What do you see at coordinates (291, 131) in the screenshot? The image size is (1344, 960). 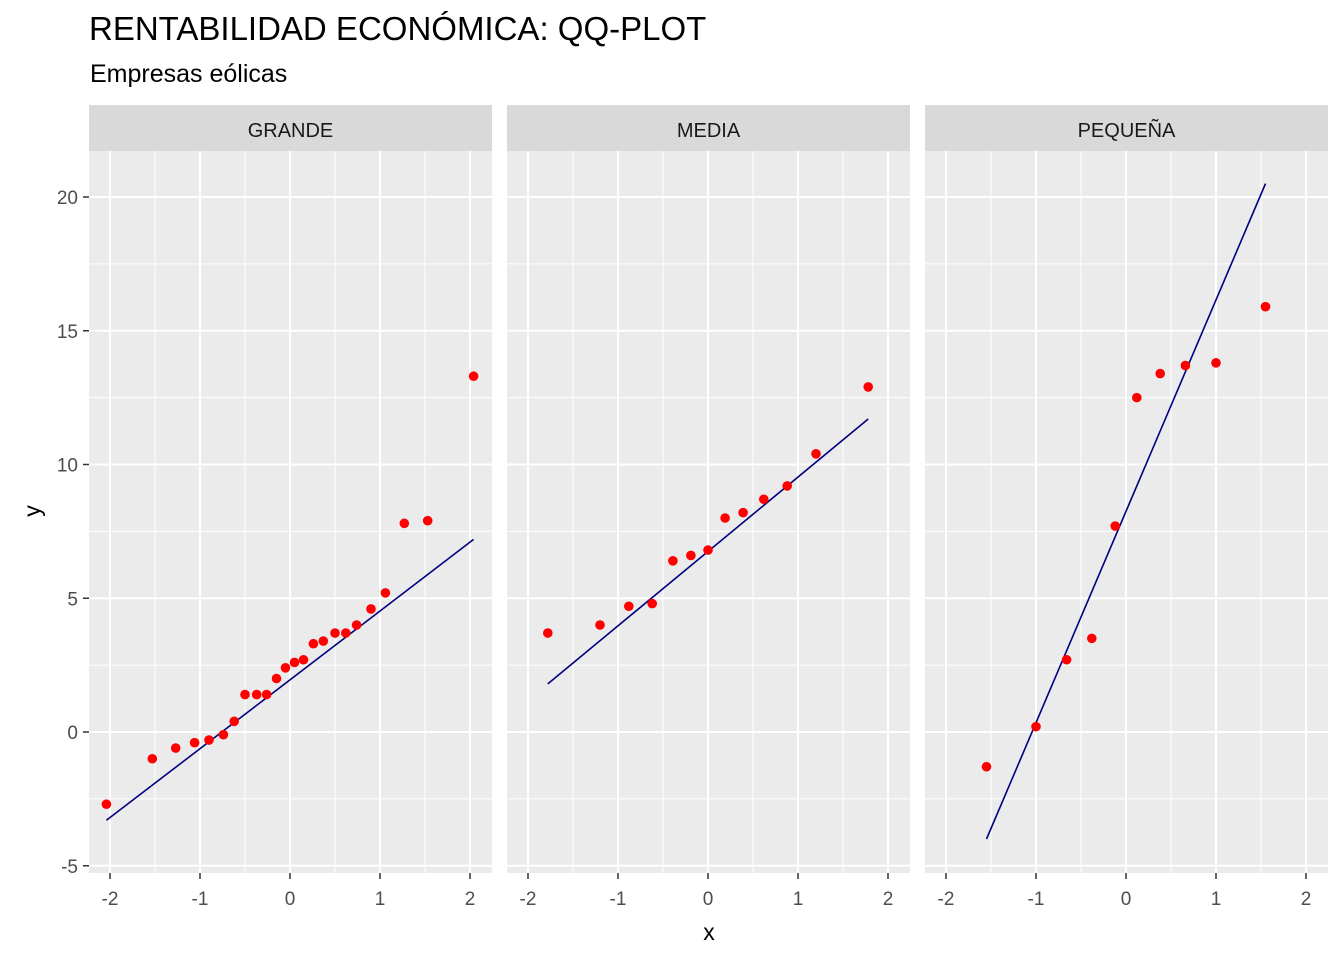 I see `facet-strip-label: GRANDE` at bounding box center [291, 131].